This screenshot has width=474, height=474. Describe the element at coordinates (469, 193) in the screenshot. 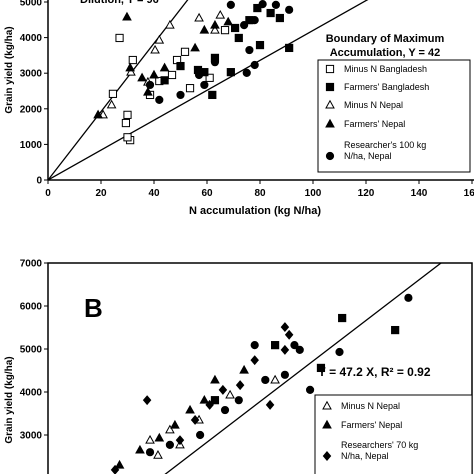

I see `x-tick-label: 160` at that location.